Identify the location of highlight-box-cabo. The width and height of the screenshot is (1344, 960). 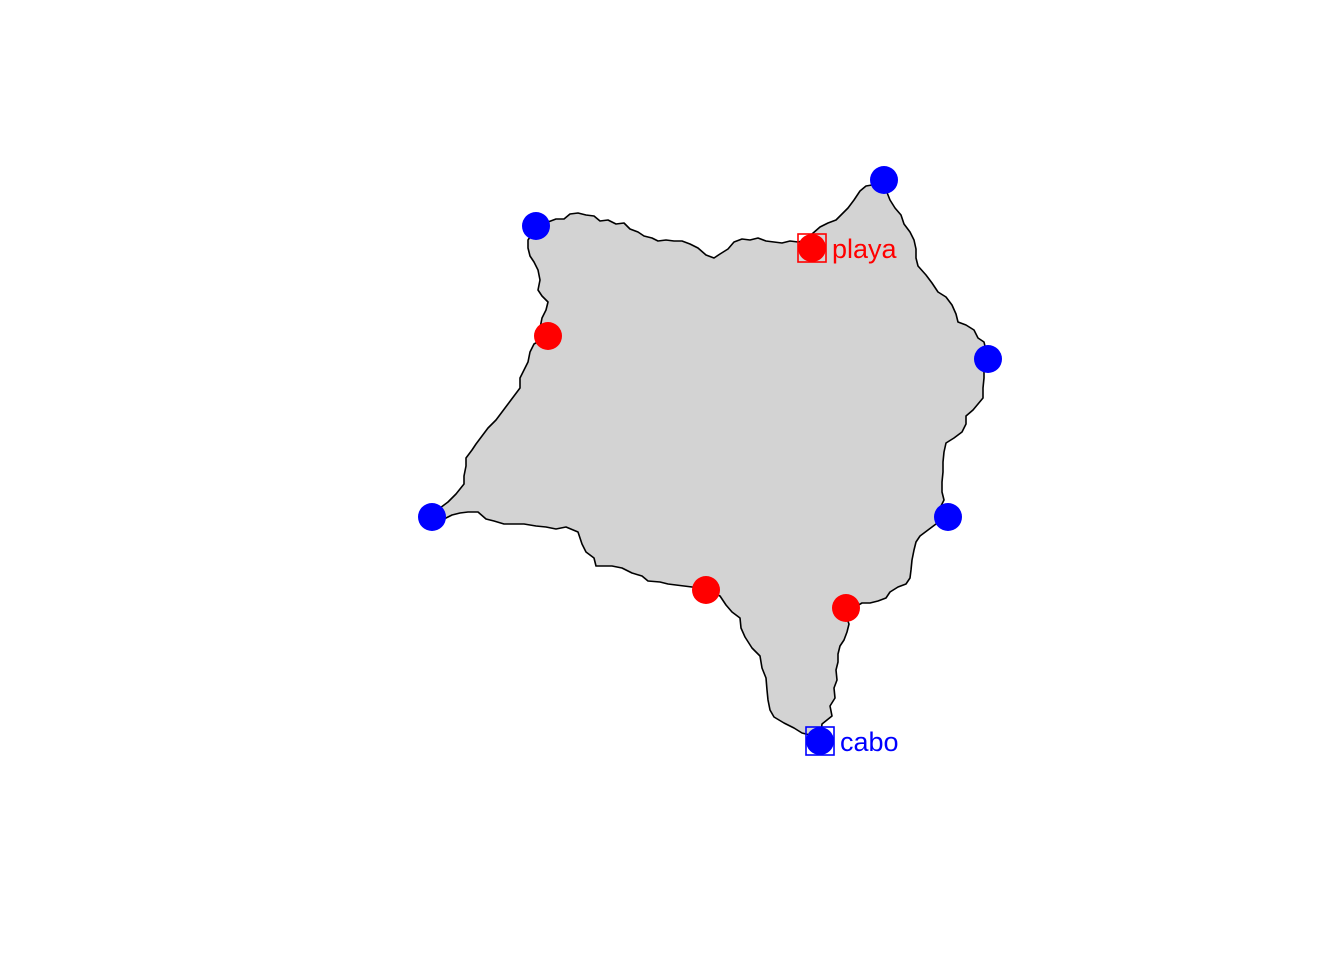
(820, 741).